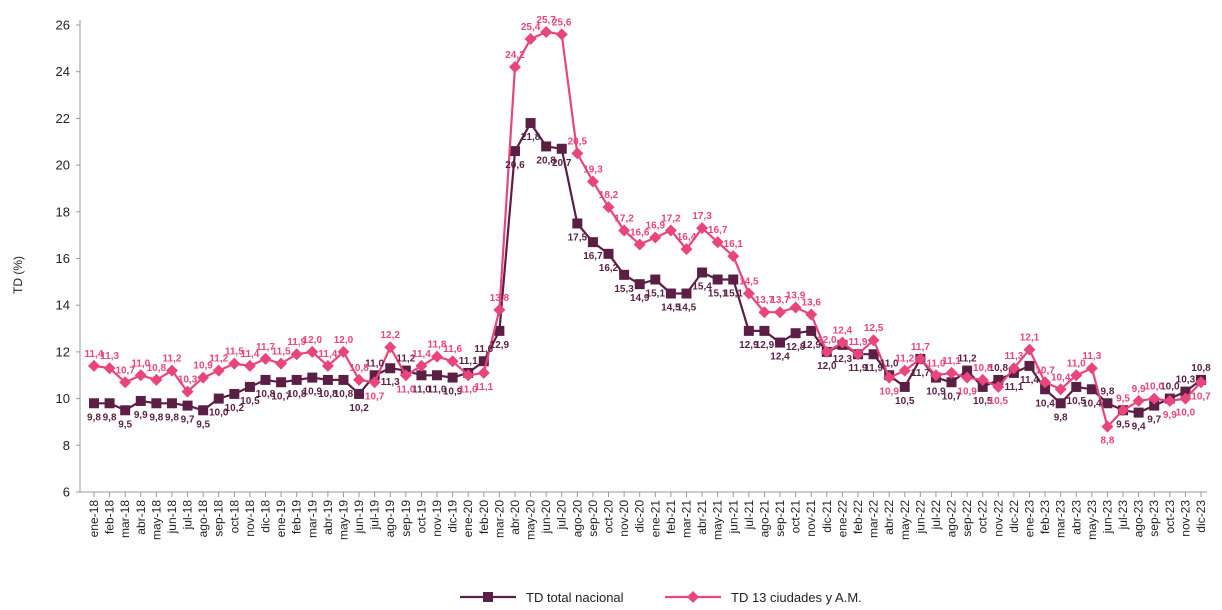 The height and width of the screenshot is (610, 1222). What do you see at coordinates (874, 519) in the screenshot?
I see `x-tick-label: mar-22` at bounding box center [874, 519].